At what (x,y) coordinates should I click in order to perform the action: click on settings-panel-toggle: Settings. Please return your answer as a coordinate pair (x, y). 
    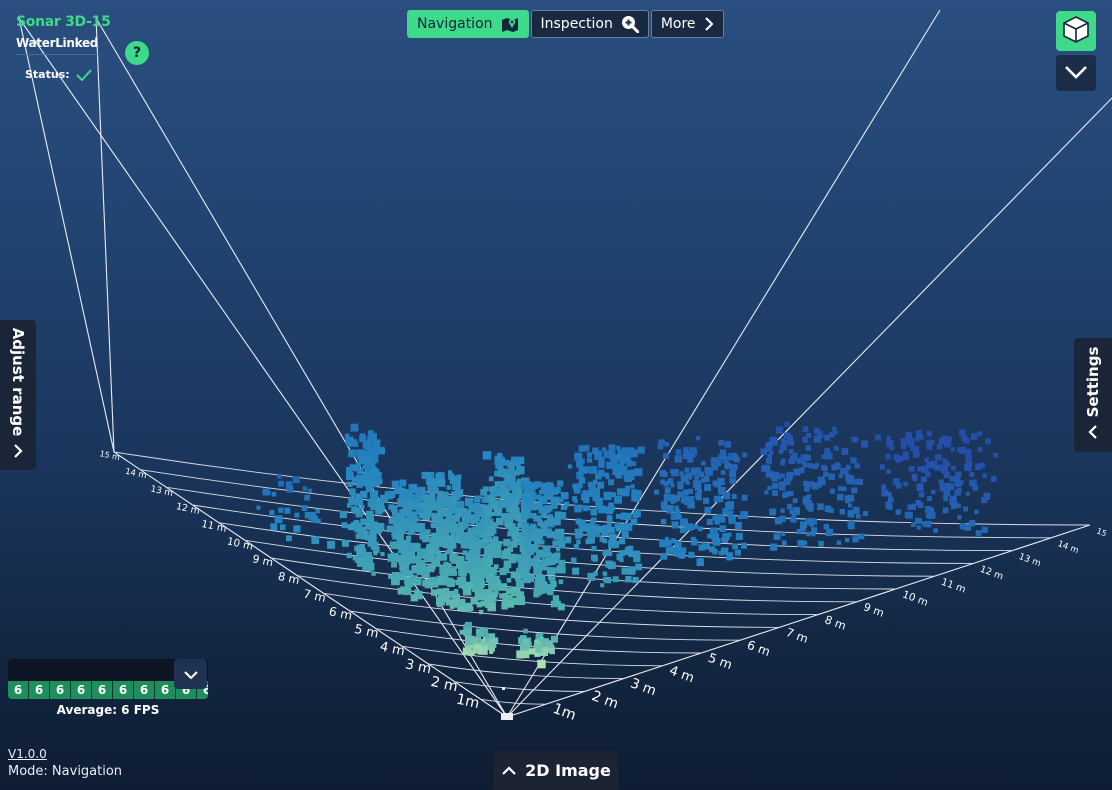
    Looking at the image, I should click on (1093, 395).